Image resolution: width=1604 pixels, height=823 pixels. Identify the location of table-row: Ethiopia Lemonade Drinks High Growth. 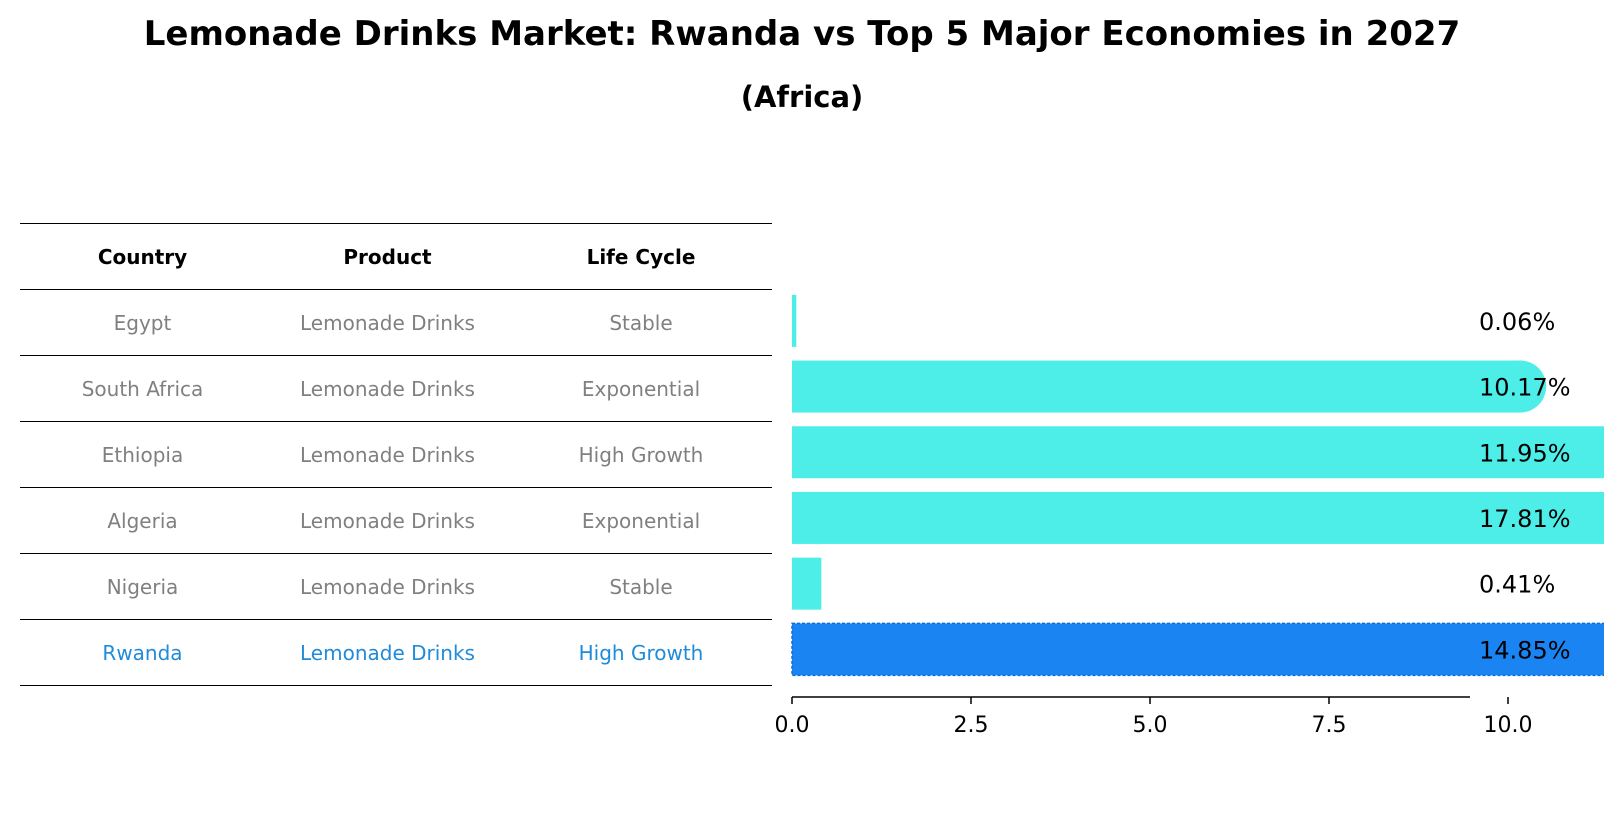
(396, 454).